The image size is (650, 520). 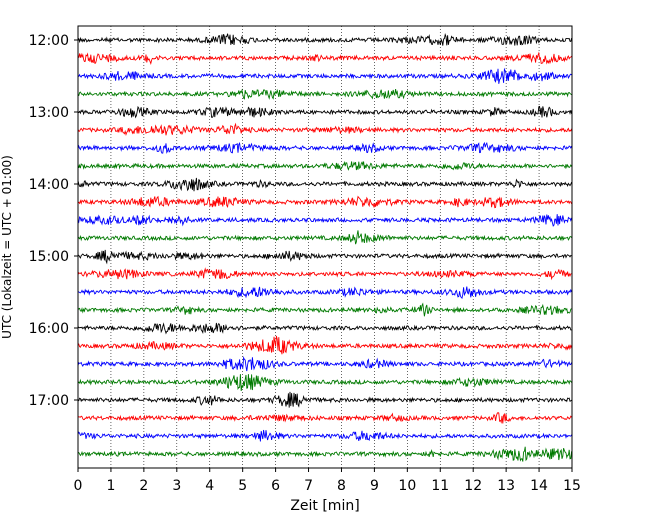 What do you see at coordinates (49, 113) in the screenshot?
I see `y-tick-label: 13:00` at bounding box center [49, 113].